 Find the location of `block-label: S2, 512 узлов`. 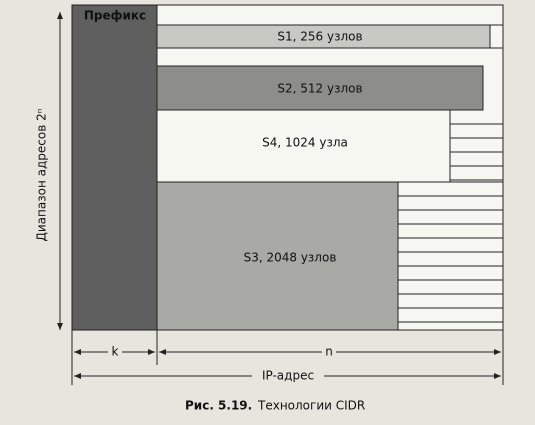

block-label: S2, 512 узлов is located at coordinates (319, 89).